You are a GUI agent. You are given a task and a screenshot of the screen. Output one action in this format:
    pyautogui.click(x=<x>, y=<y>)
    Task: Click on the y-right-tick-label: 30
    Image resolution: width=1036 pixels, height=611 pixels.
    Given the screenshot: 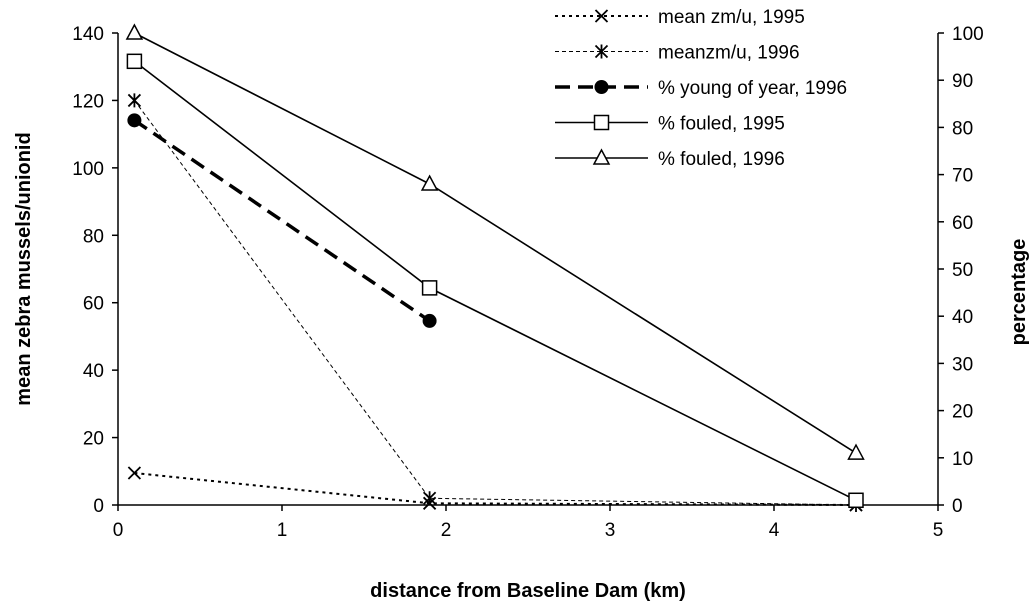 What is the action you would take?
    pyautogui.click(x=962, y=364)
    